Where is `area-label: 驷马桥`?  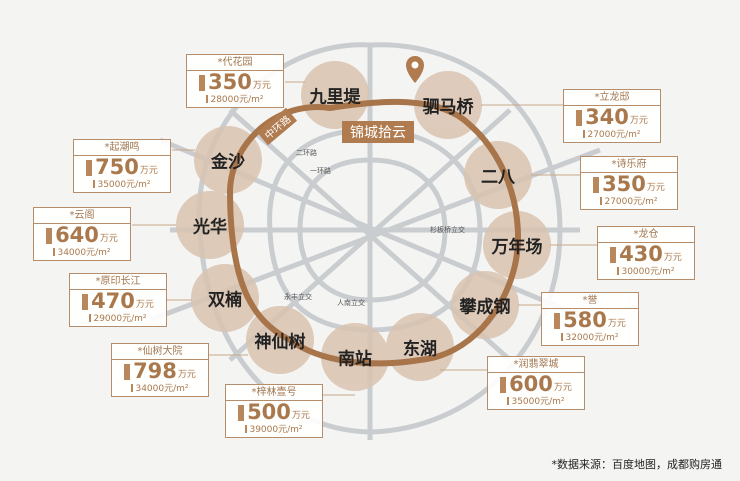 area-label: 驷马桥 is located at coordinates (448, 107).